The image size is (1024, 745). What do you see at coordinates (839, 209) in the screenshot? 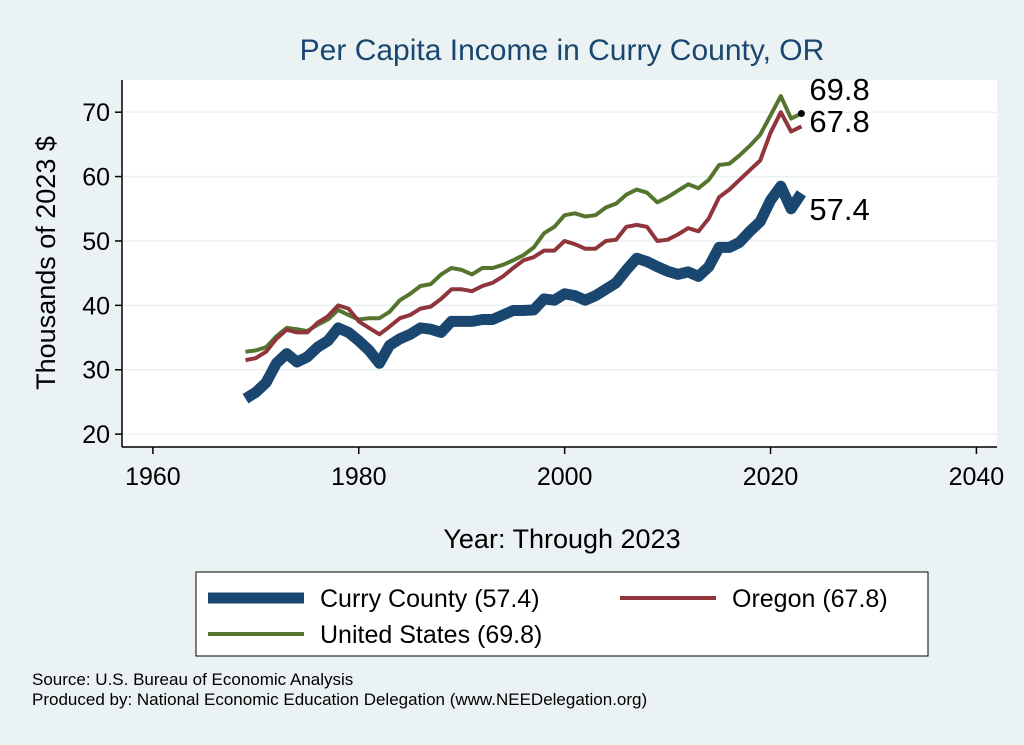
I see `end-label: 57.4` at bounding box center [839, 209].